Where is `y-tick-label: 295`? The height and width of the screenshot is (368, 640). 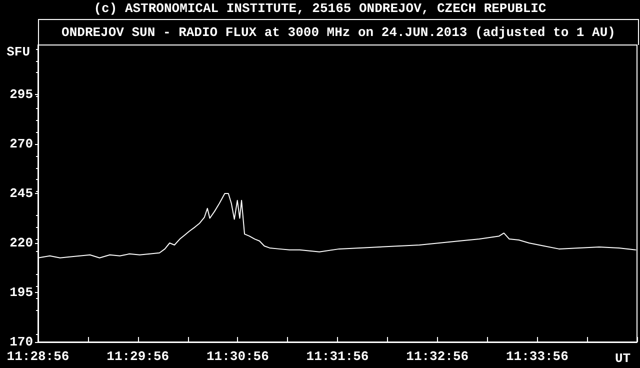 y-tick-label: 295 is located at coordinates (22, 94).